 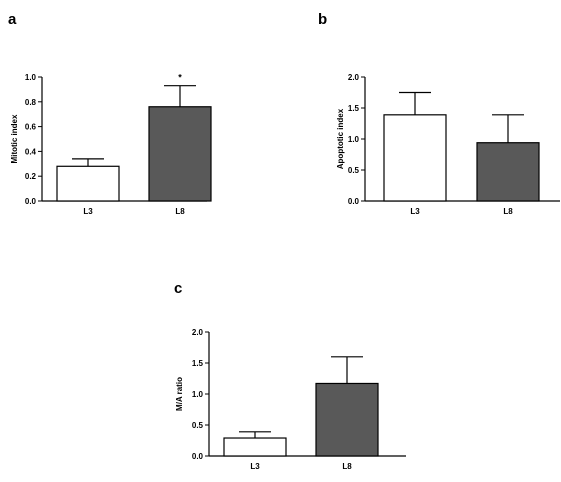 What do you see at coordinates (178, 288) in the screenshot?
I see `panel-label: c` at bounding box center [178, 288].